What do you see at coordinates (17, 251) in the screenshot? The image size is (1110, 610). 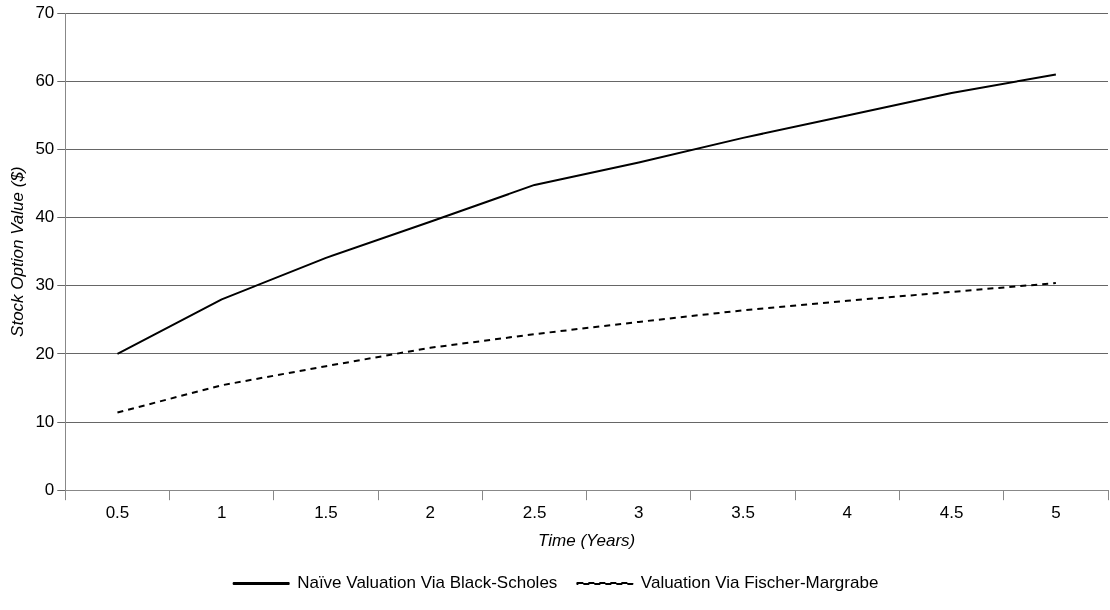 I see `y-axis-title: Stock Option Value ($)` at bounding box center [17, 251].